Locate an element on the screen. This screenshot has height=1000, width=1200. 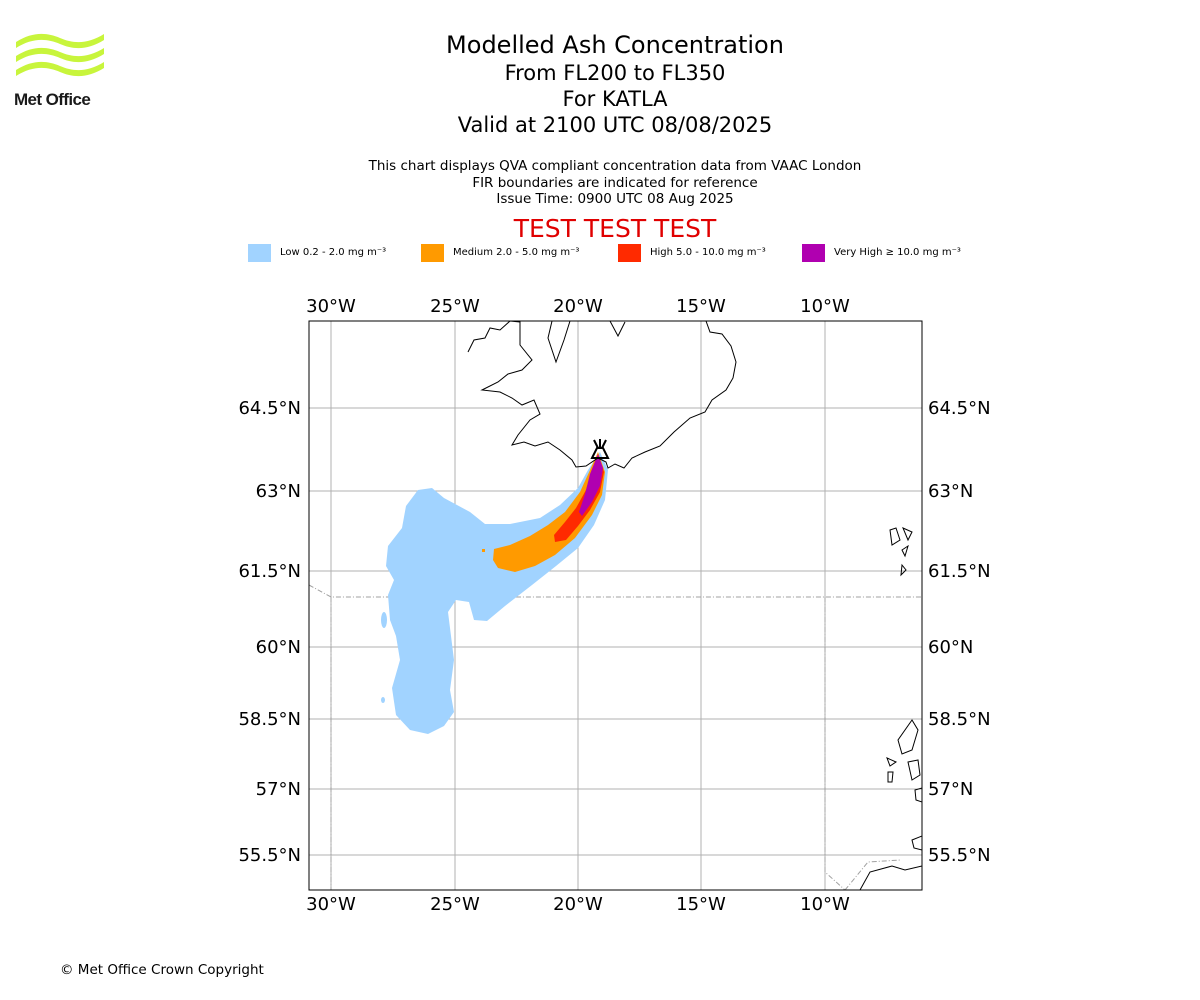
ash-very-high-region is located at coordinates (591, 485).